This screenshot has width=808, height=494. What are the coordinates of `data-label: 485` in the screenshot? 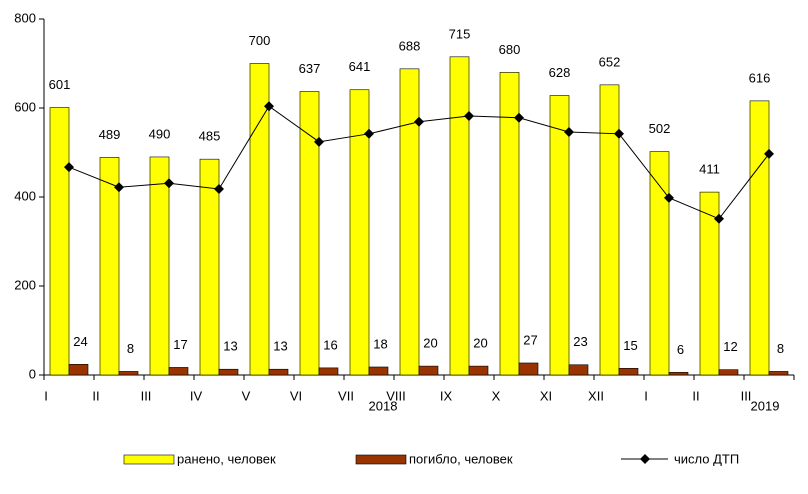 It's located at (210, 136).